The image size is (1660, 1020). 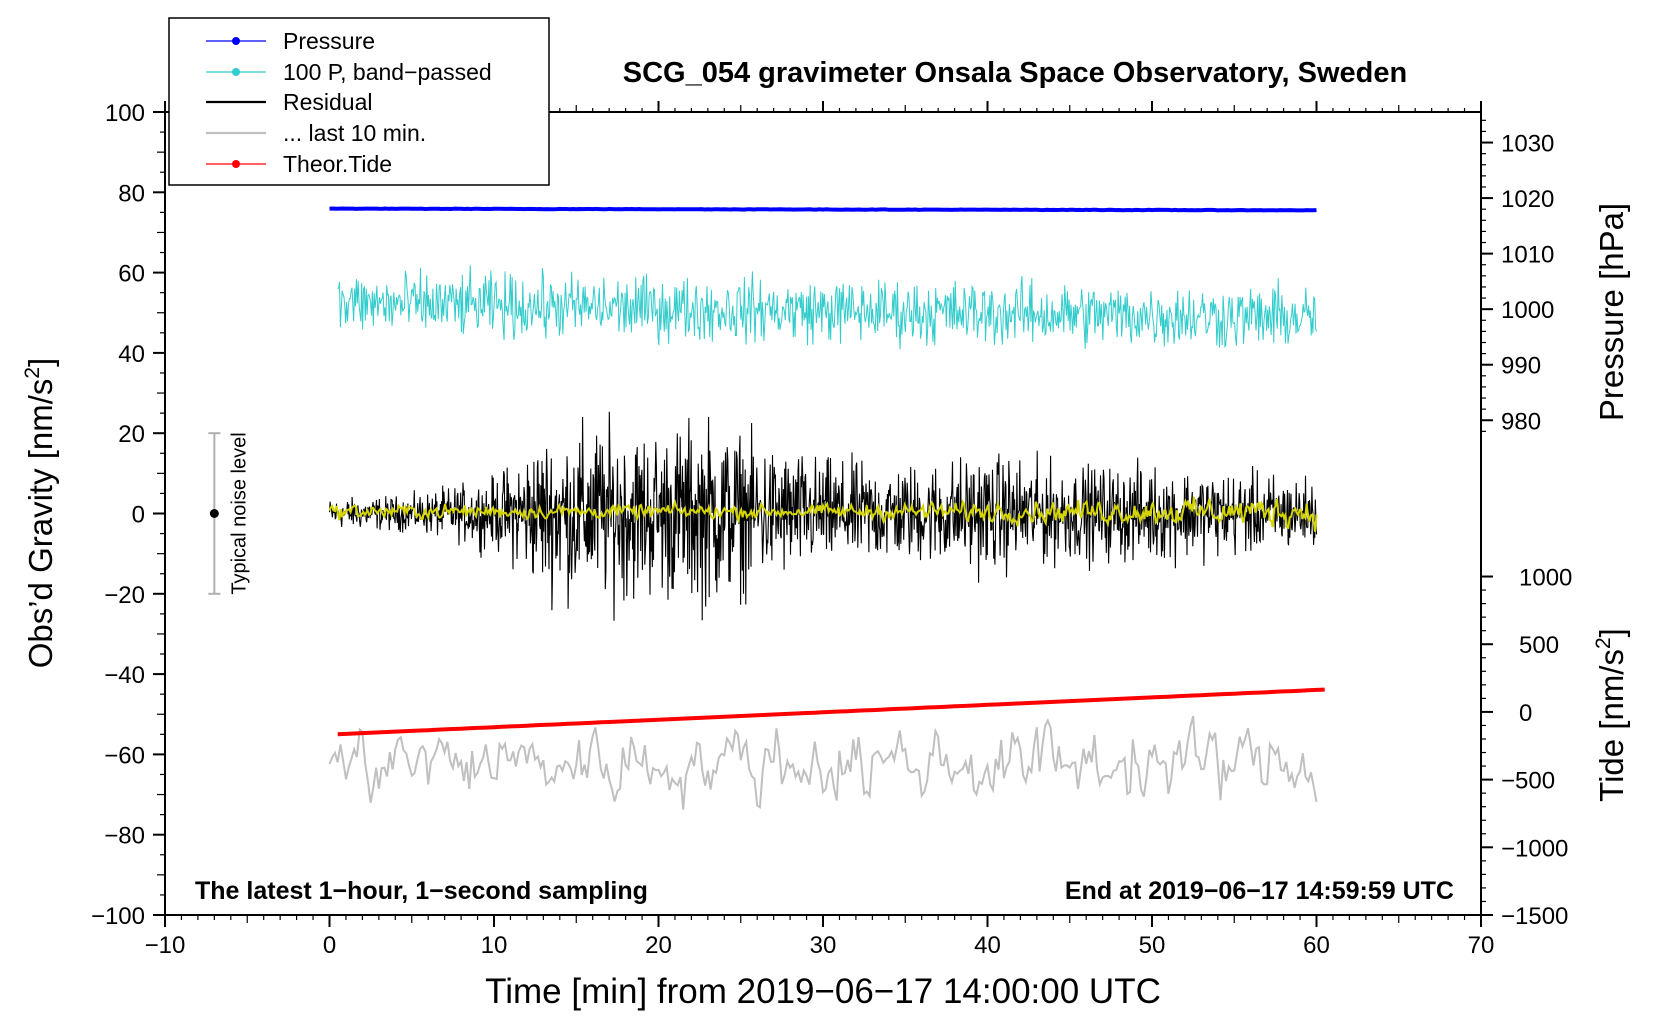 I want to click on y-tick-label: −20, so click(x=124, y=595).